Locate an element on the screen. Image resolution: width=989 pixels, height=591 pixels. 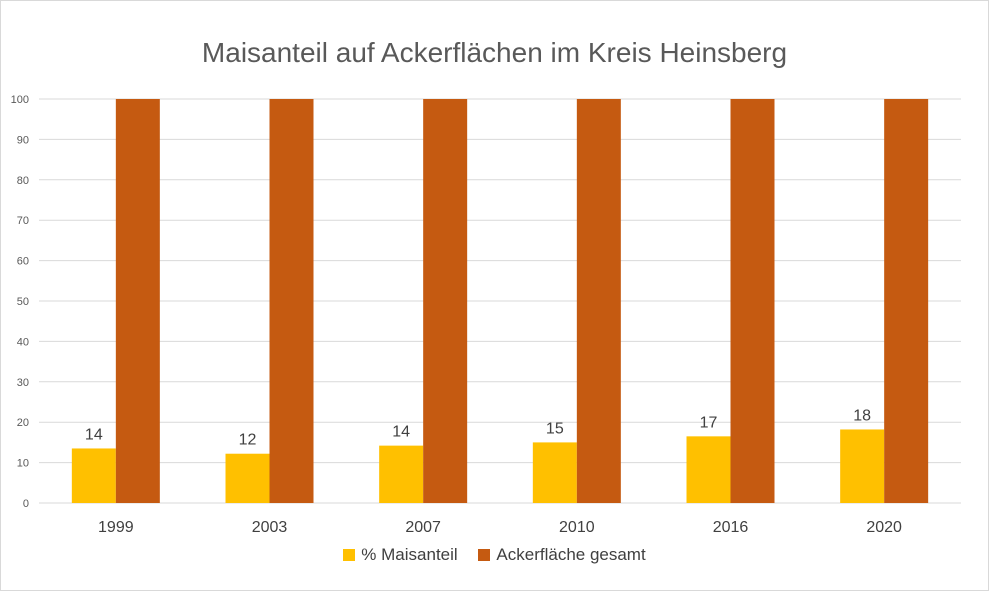
chart-legend: % Maisanteil Ackerfläche gesamt is located at coordinates (494, 555).